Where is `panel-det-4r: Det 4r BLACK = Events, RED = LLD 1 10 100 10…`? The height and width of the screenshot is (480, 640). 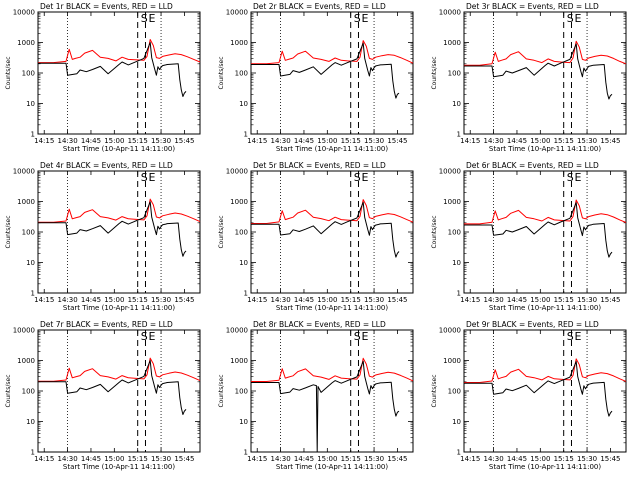 panel-det-4r: Det 4r BLACK = Events, RED = LLD 1 10 100 10… is located at coordinates (103, 236).